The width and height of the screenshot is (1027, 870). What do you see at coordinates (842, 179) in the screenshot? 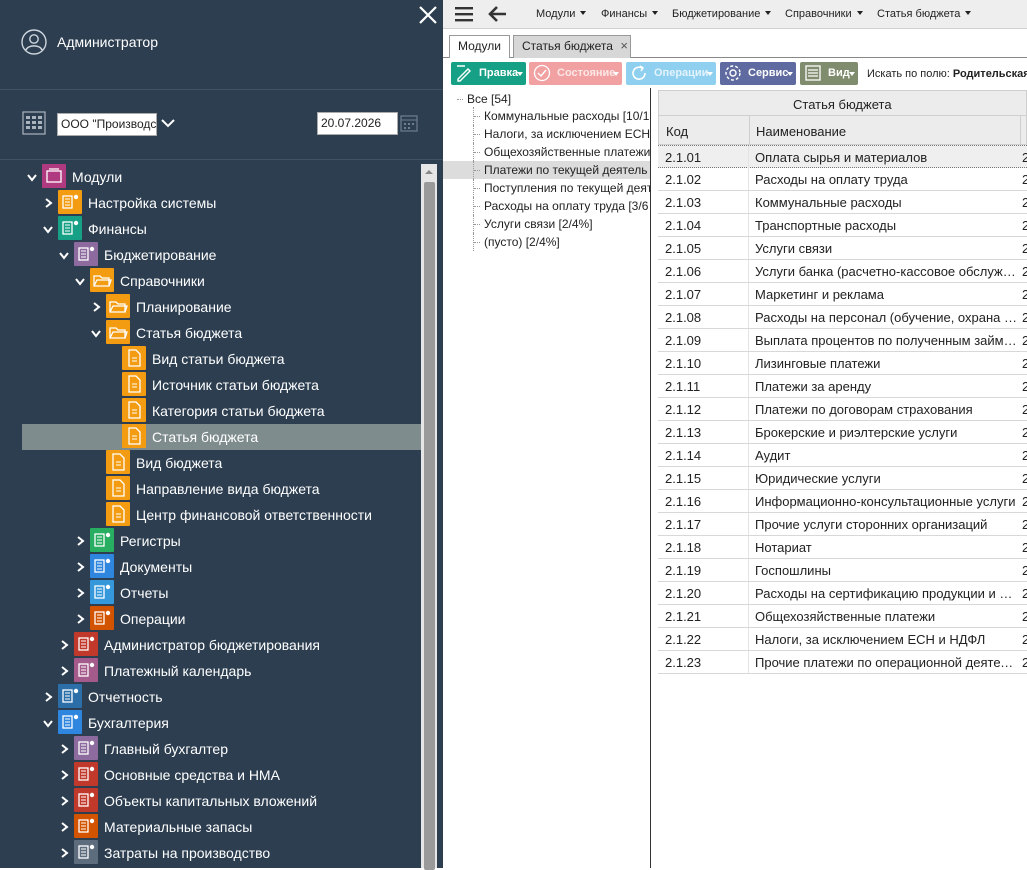
I see `table-row: 2.1.02 Расходы на оплату труда 2` at bounding box center [842, 179].